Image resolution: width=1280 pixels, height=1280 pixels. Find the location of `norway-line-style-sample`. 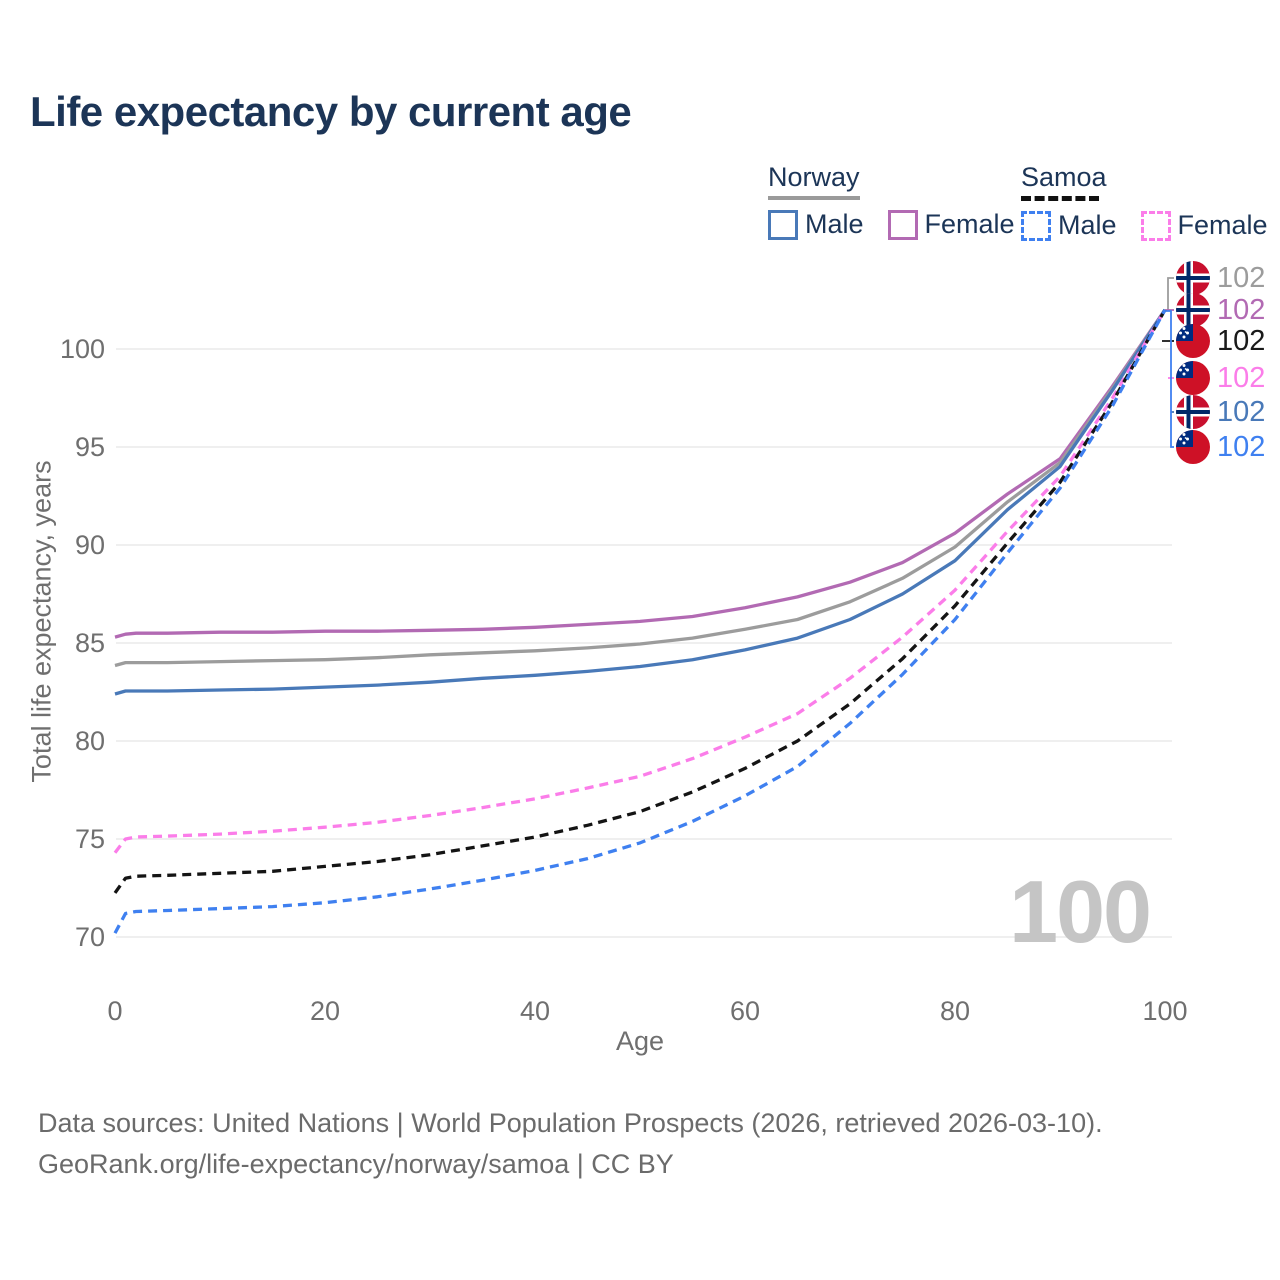

norway-line-style-sample is located at coordinates (814, 198).